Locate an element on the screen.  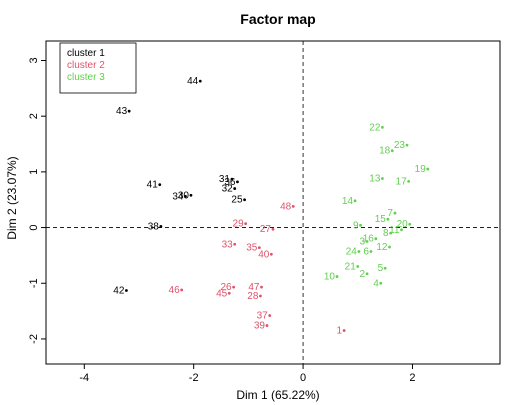
point-label-6: 6 is located at coordinates (366, 252).